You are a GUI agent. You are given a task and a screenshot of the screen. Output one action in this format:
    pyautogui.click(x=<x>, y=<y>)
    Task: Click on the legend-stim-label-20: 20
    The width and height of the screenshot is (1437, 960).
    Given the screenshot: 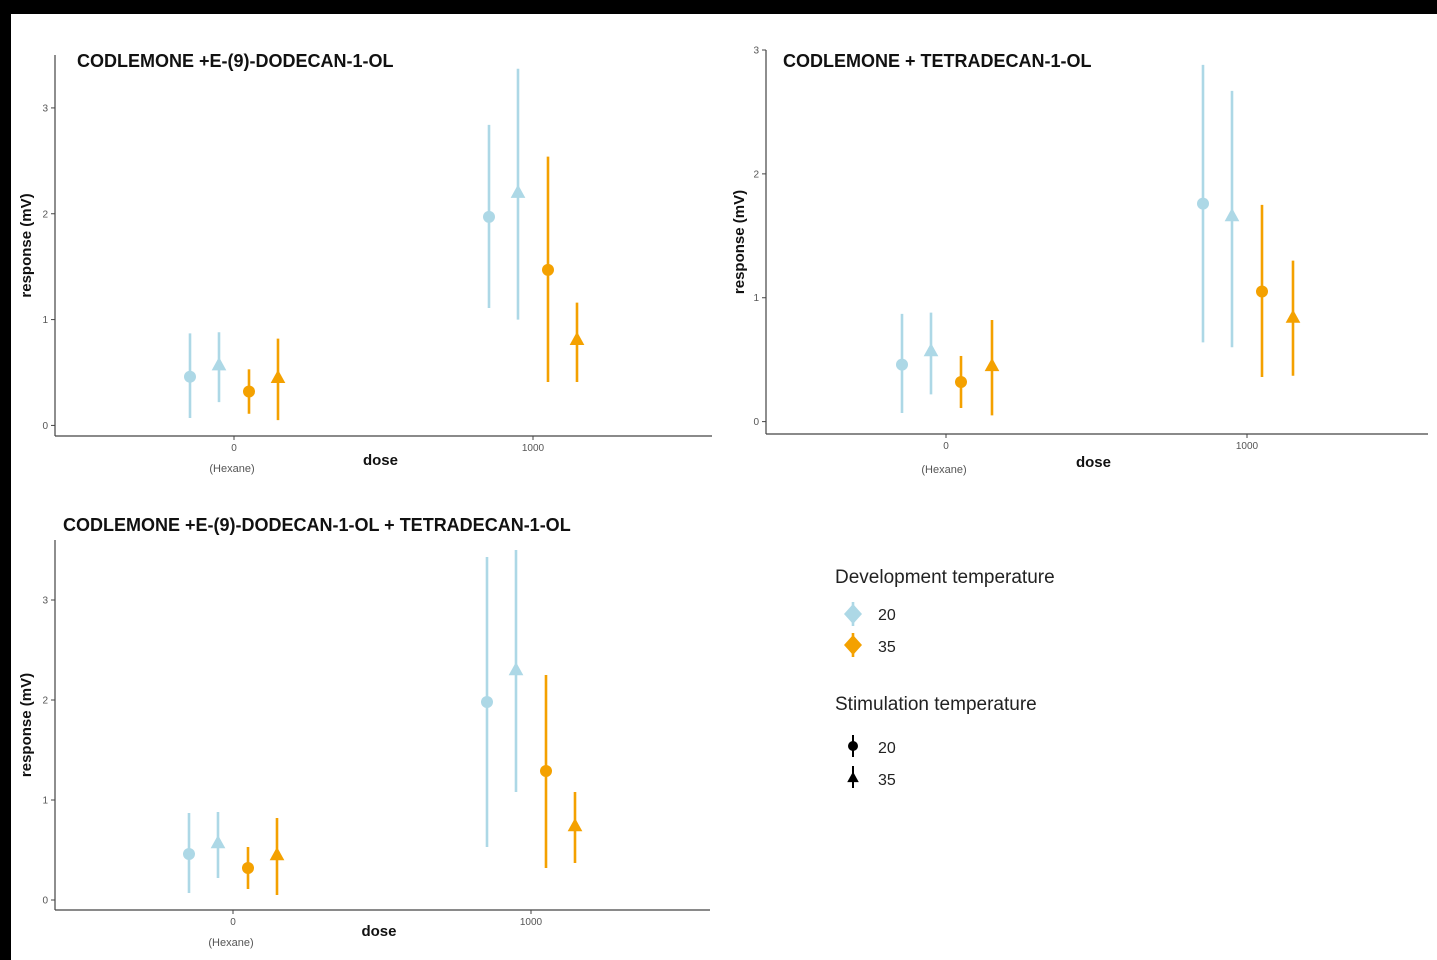 What is the action you would take?
    pyautogui.click(x=887, y=748)
    